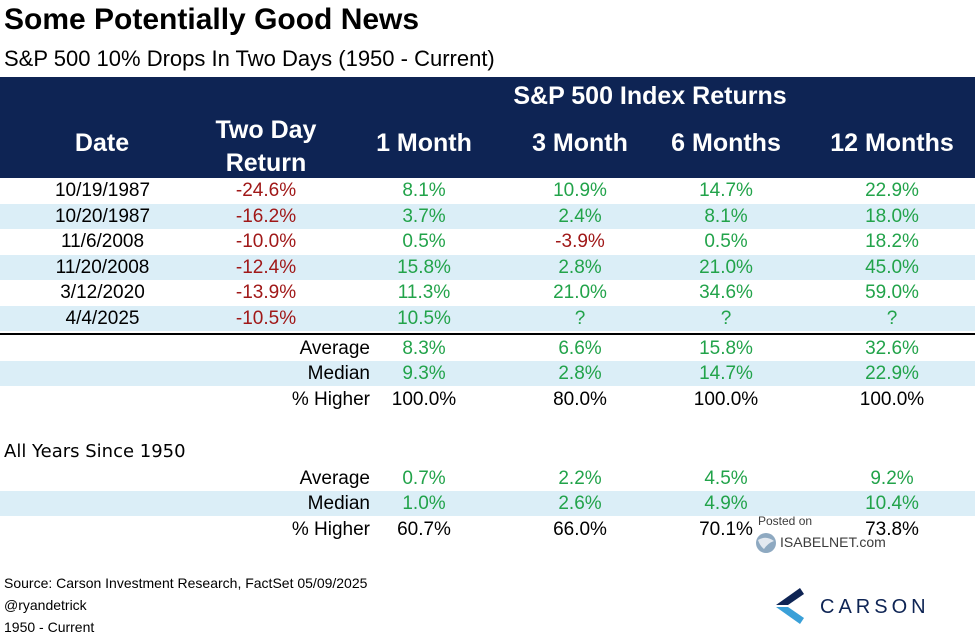 The width and height of the screenshot is (975, 640). I want to click on all-years-m3: 66.0%, so click(580, 529).